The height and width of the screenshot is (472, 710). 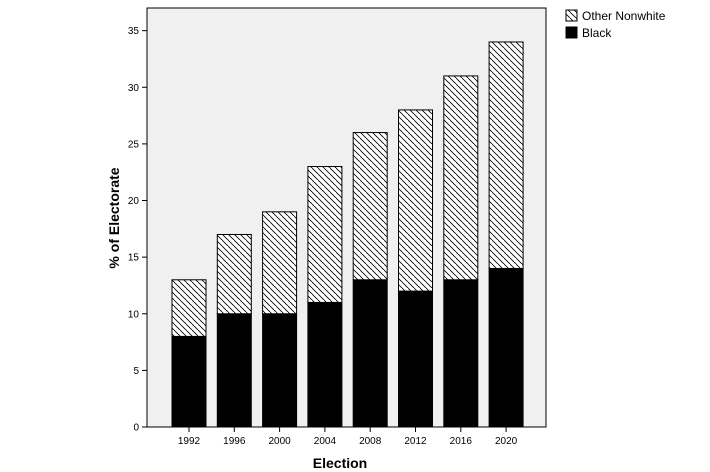 What do you see at coordinates (461, 178) in the screenshot?
I see `bar-other-nonwhite-2016` at bounding box center [461, 178].